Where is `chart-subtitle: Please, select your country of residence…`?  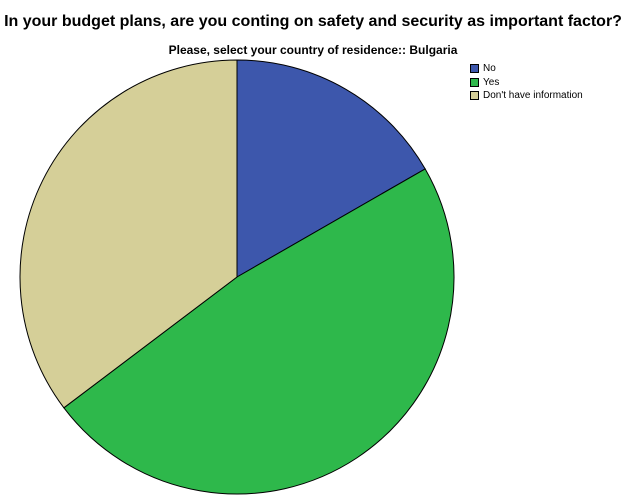 chart-subtitle: Please, select your country of residence… is located at coordinates (313, 50).